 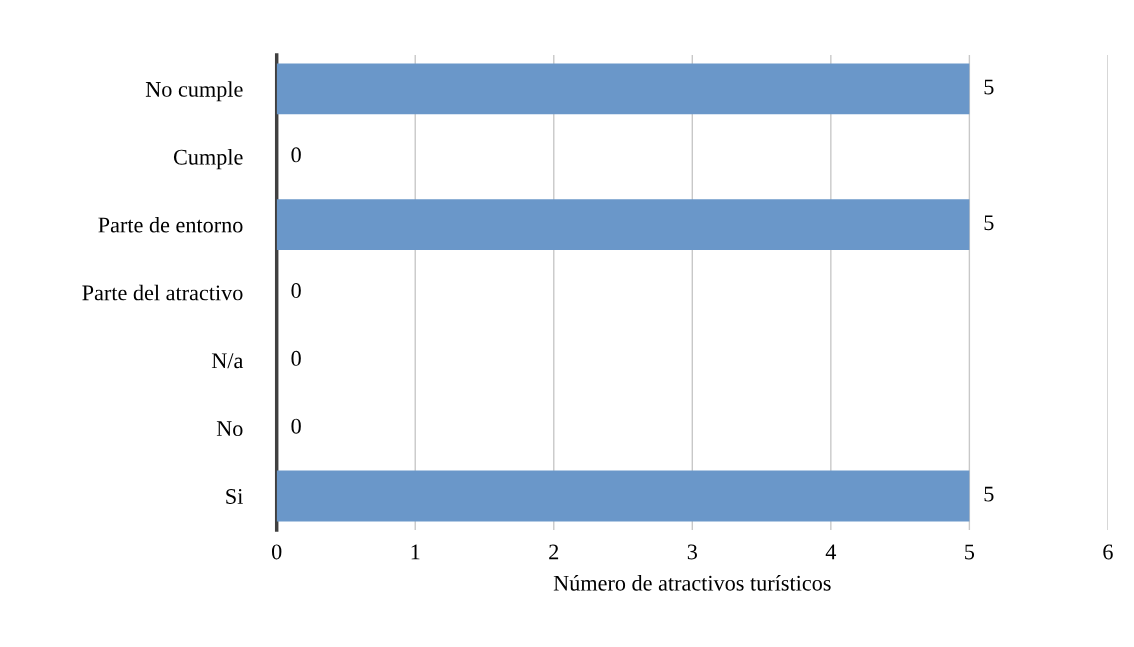 What do you see at coordinates (276, 552) in the screenshot?
I see `x-tick-label: 0` at bounding box center [276, 552].